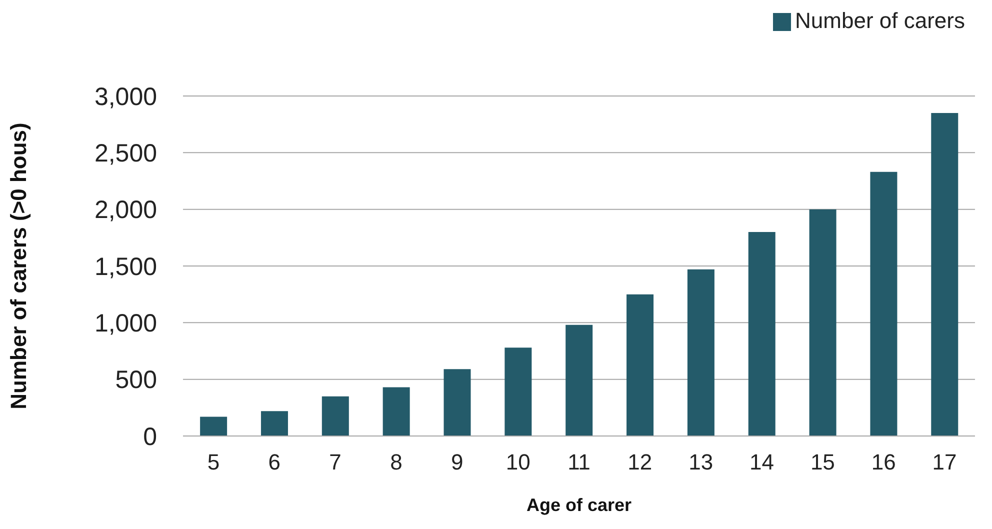  What do you see at coordinates (125, 154) in the screenshot?
I see `y-tick-label: 2,500` at bounding box center [125, 154].